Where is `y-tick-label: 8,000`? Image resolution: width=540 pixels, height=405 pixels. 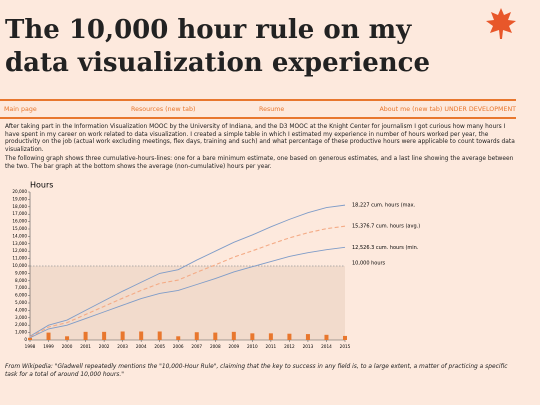 y-tick-label: 8,000 is located at coordinates (21, 280).